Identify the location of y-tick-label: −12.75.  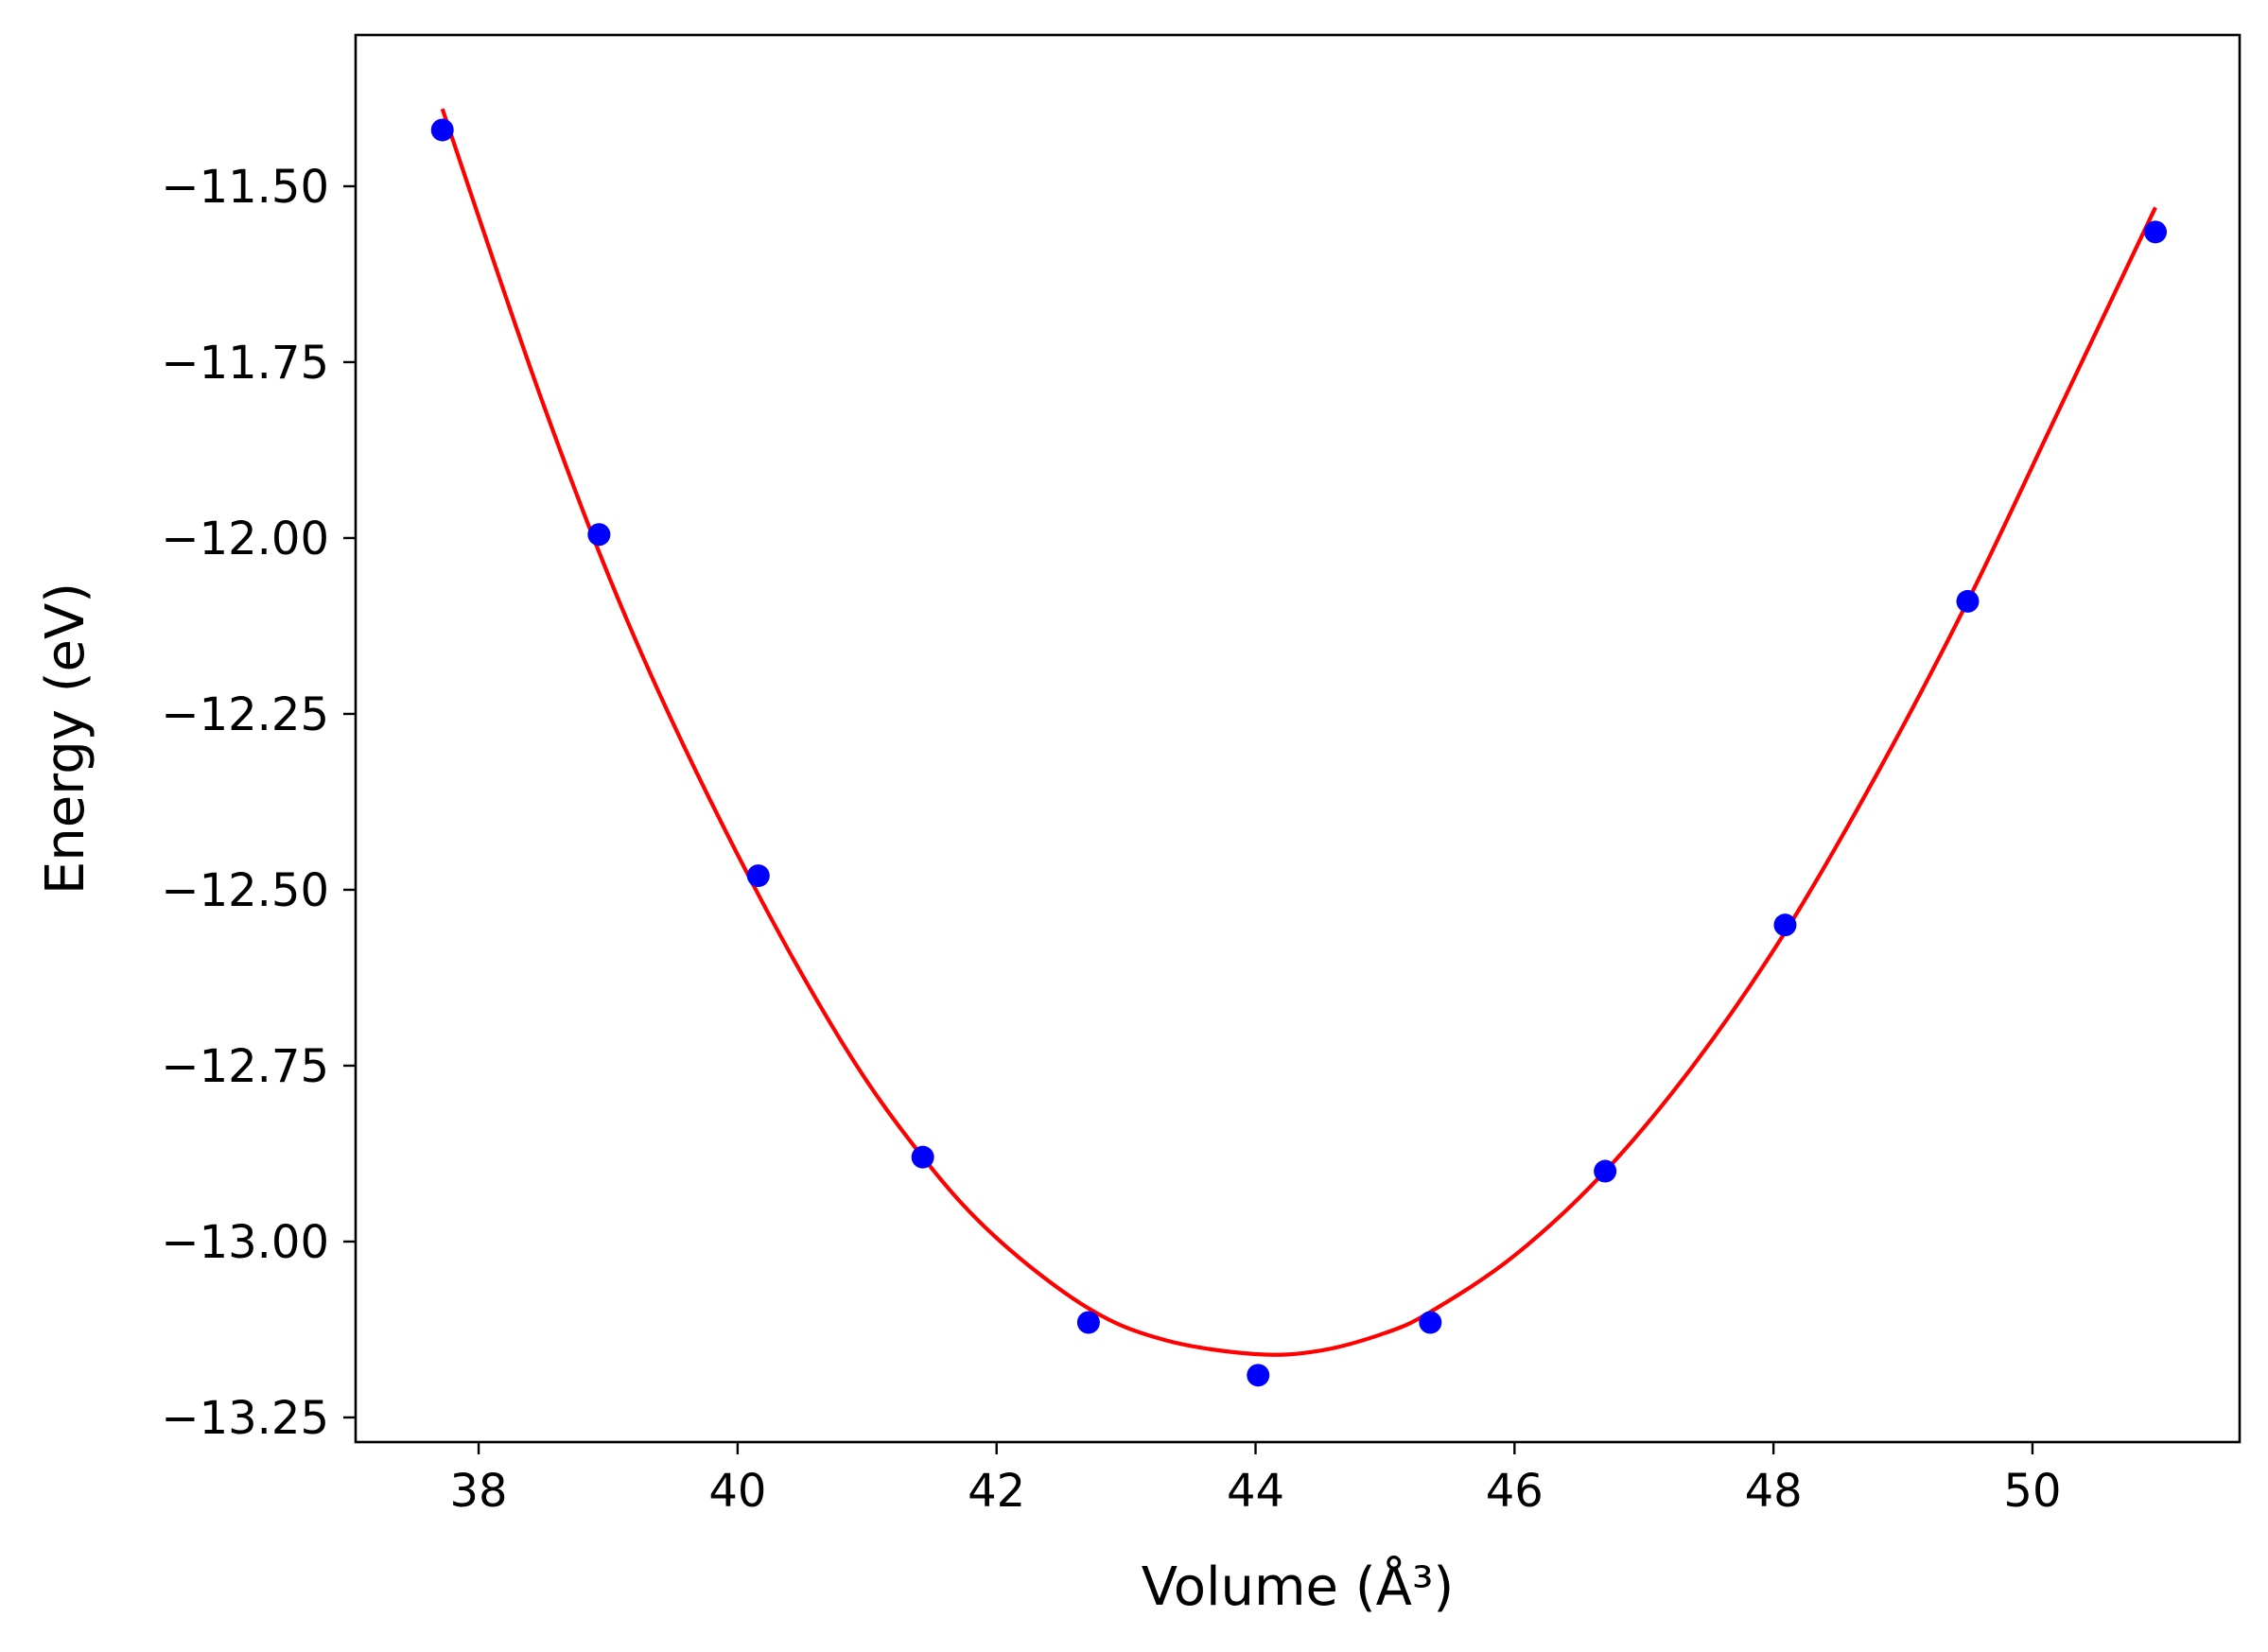
(245, 1066).